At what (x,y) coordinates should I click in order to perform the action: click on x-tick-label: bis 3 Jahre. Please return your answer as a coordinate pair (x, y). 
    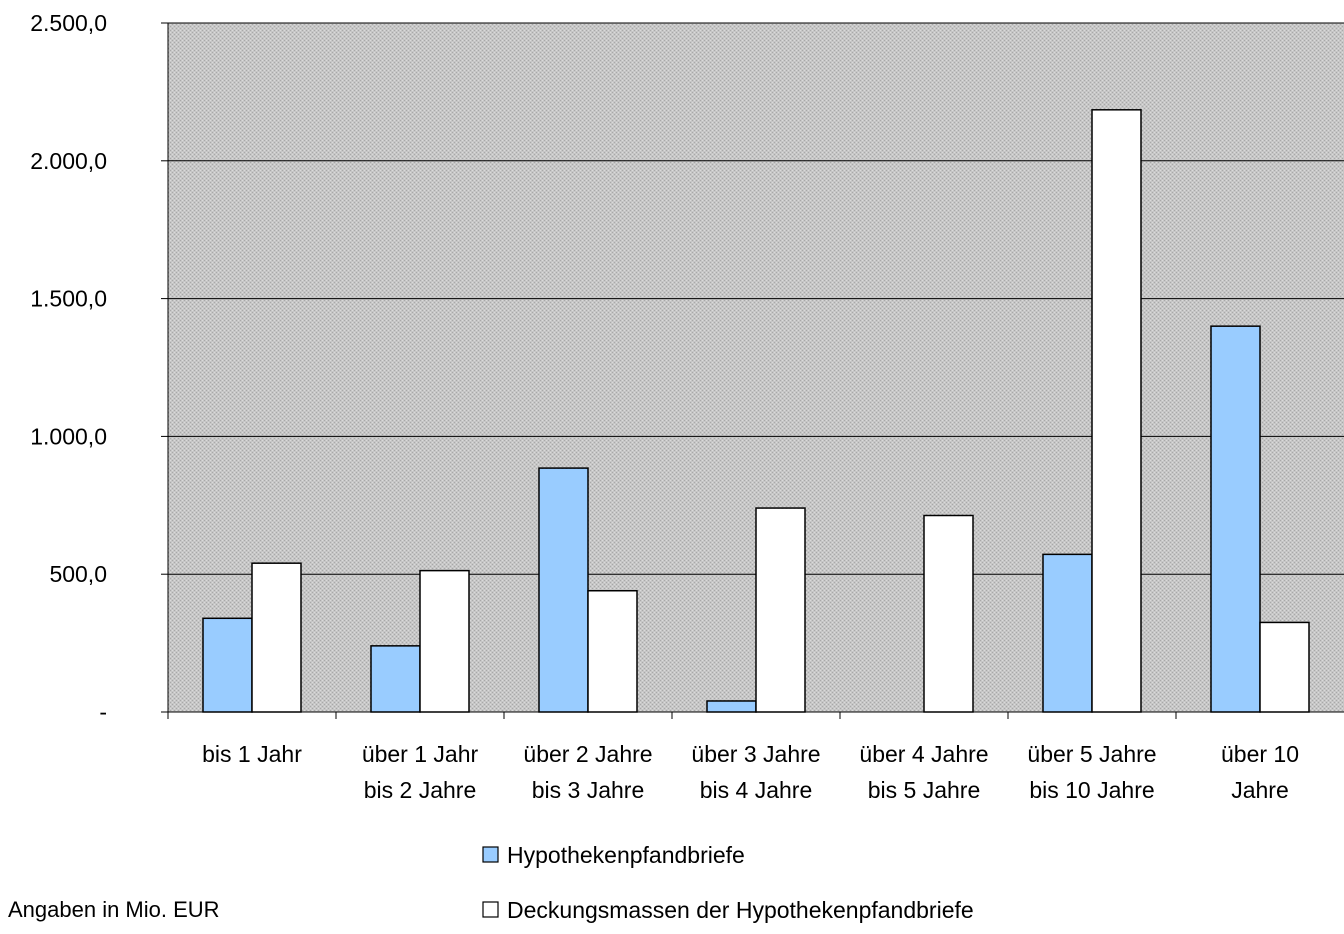
    Looking at the image, I should click on (588, 790).